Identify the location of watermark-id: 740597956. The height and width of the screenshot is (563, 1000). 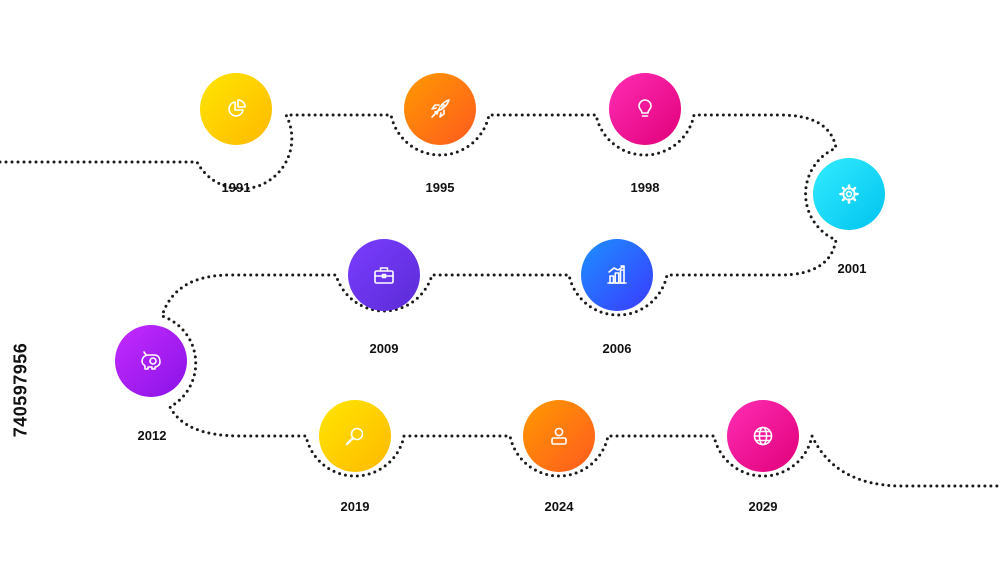
(20, 390).